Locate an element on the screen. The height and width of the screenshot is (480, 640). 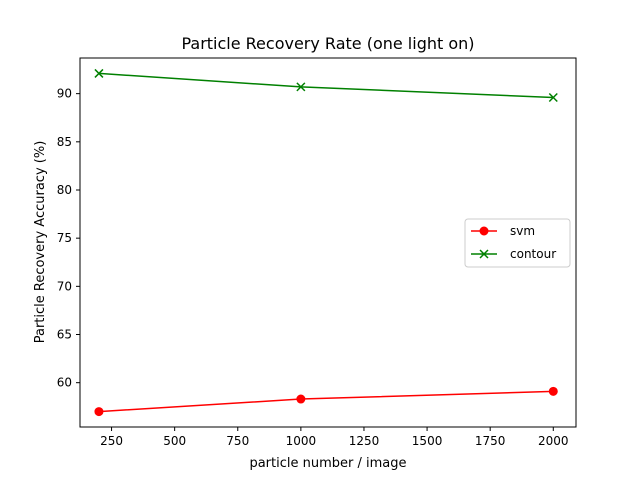
y-tick-label: 75 is located at coordinates (64, 238).